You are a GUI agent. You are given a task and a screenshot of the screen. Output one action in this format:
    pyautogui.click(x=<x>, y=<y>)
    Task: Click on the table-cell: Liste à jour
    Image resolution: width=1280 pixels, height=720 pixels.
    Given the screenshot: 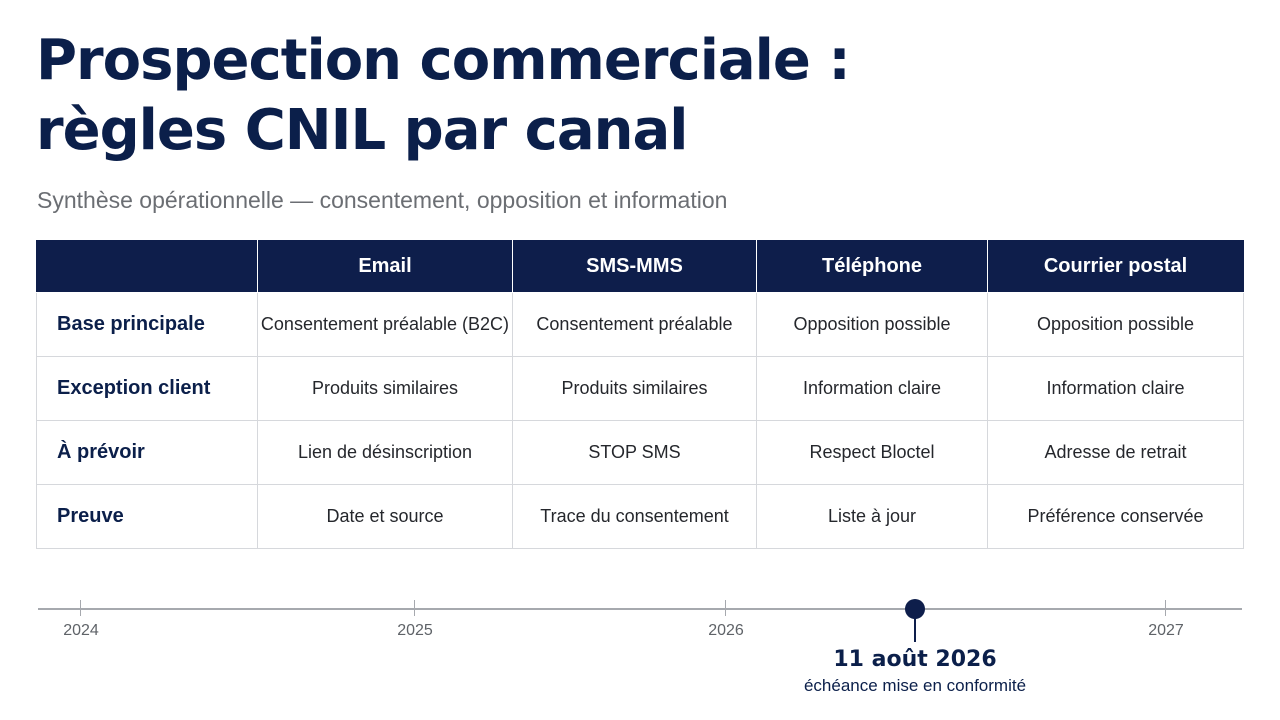 What is the action you would take?
    pyautogui.click(x=872, y=516)
    